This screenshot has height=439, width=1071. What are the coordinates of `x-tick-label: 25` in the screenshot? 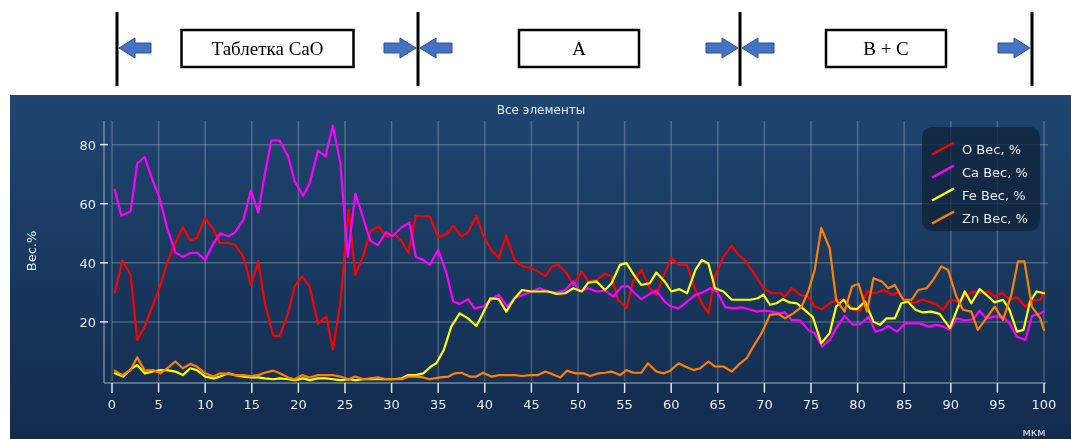 It's located at (345, 404).